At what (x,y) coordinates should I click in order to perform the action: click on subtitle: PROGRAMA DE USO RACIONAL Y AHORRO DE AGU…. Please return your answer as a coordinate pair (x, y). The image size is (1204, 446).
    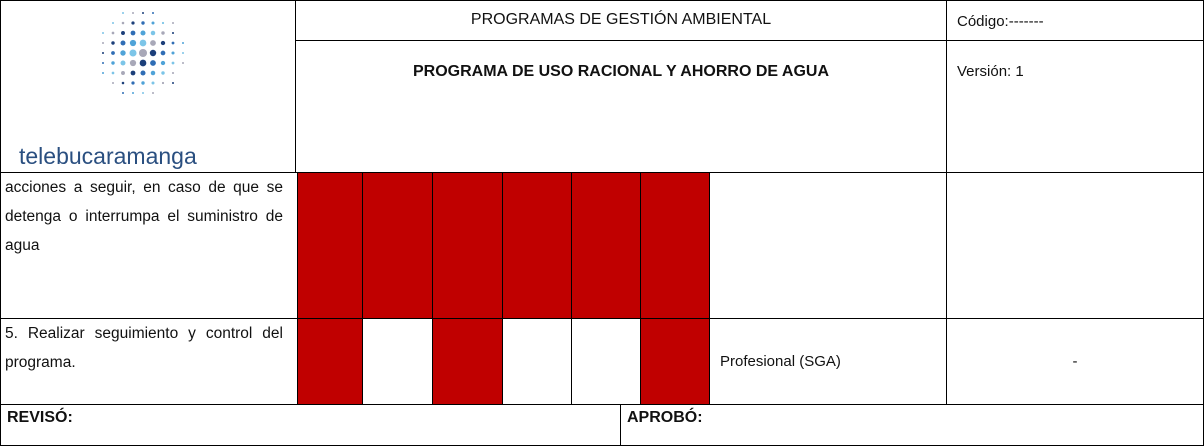
    Looking at the image, I should click on (621, 71).